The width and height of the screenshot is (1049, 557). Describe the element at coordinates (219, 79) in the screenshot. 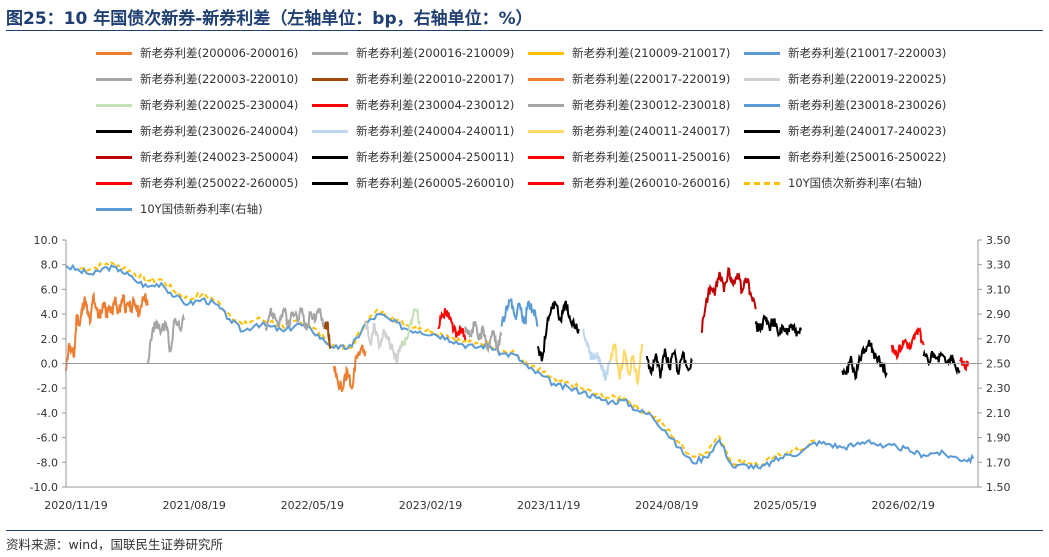

I see `legend-label: 新老券利差(220003-220010)` at that location.